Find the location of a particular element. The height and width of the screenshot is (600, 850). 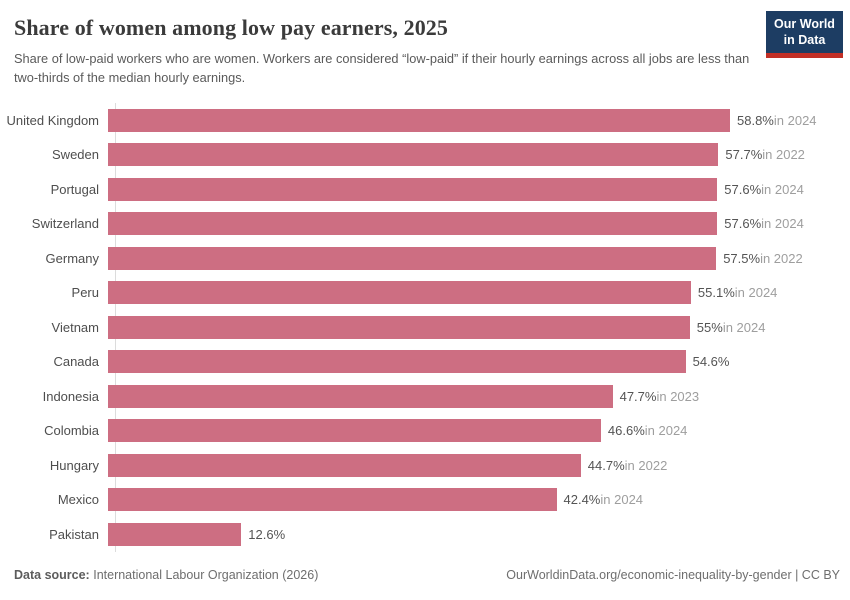

bar-row-indonesia: Indonesia 47.7%in 2023 is located at coordinates (425, 396).